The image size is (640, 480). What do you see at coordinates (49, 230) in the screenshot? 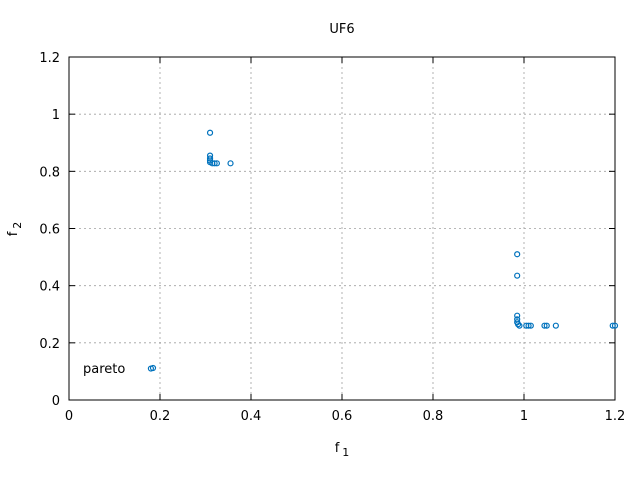
I see `y-tick-label: 0.6` at bounding box center [49, 230].